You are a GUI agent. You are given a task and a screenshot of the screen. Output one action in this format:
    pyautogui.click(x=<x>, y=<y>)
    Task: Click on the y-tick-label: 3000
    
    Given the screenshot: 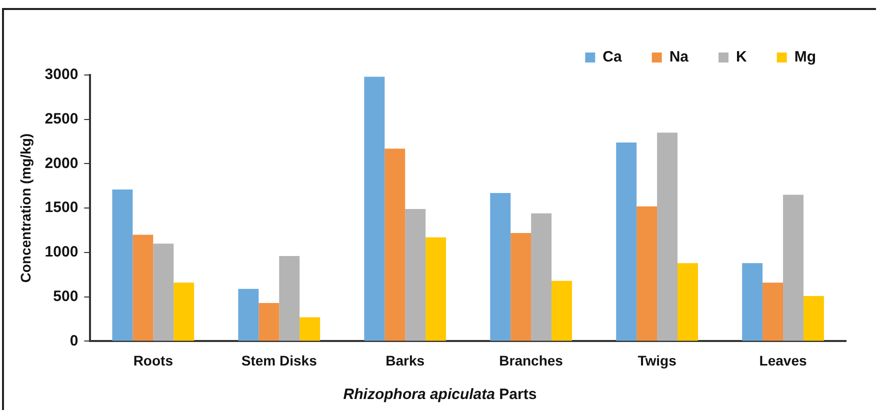 What is the action you would take?
    pyautogui.click(x=61, y=75)
    